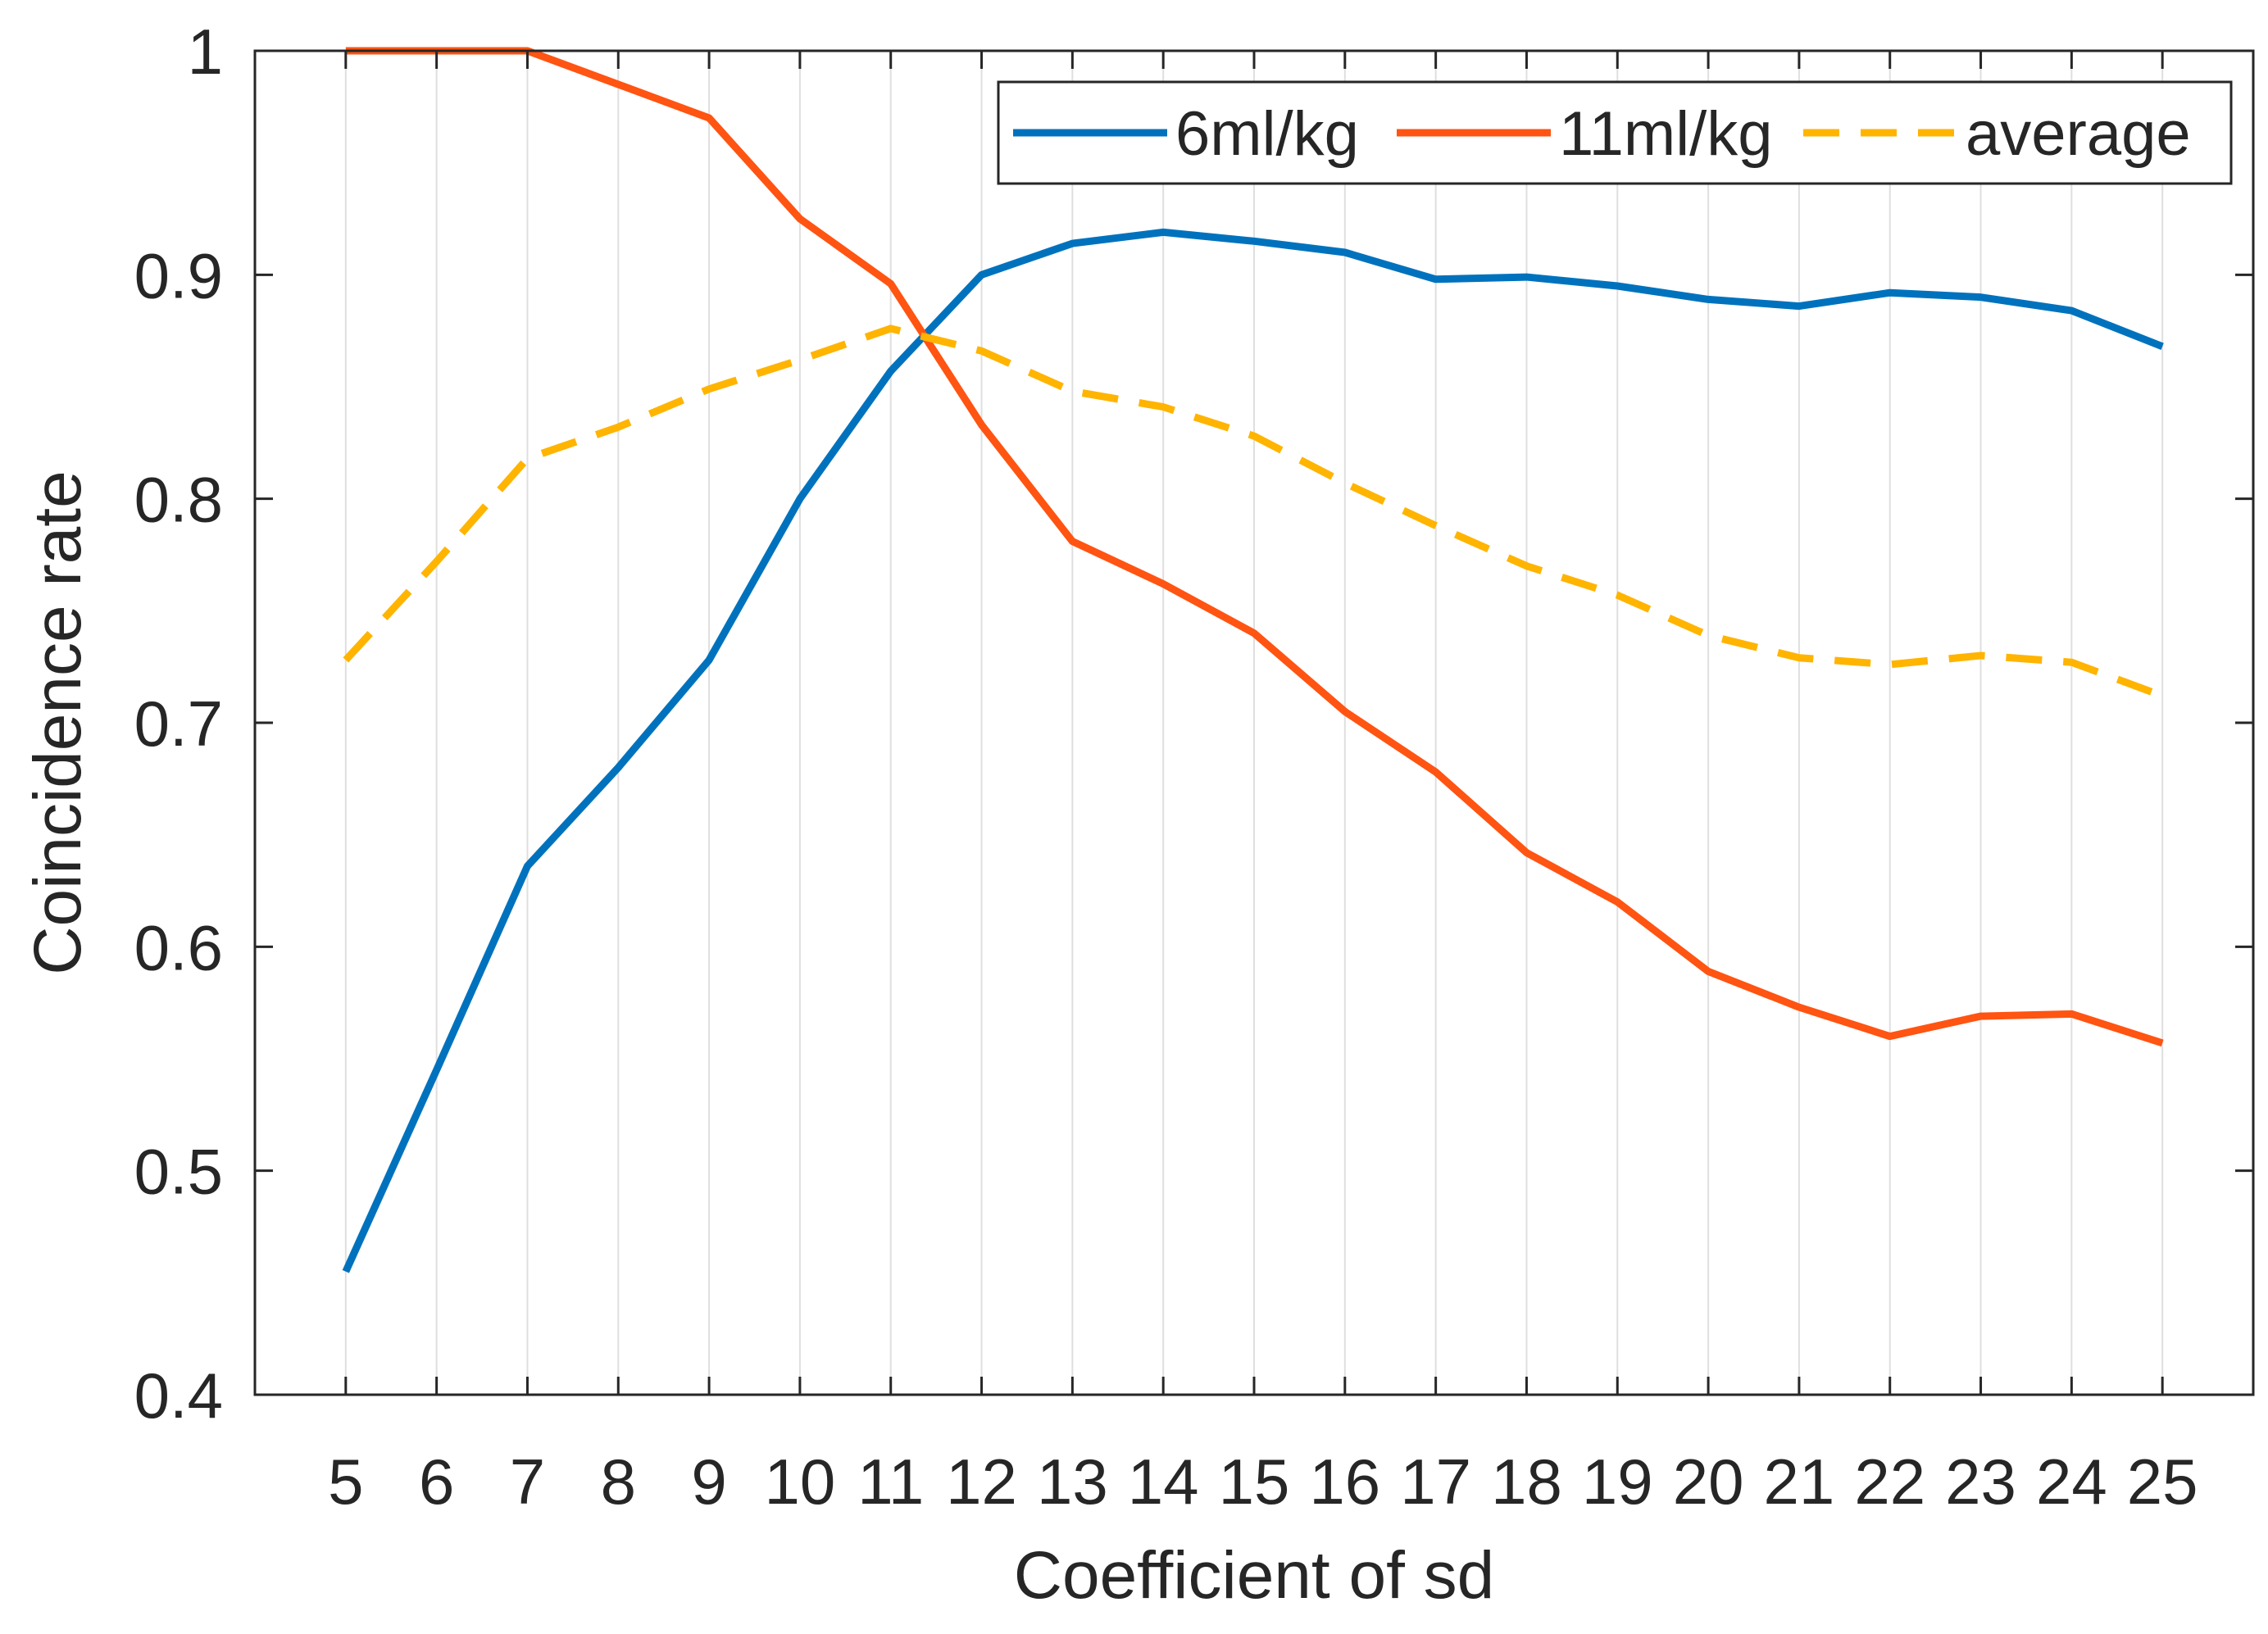  Describe the element at coordinates (1799, 1482) in the screenshot. I see `x-tick-label: 21` at that location.